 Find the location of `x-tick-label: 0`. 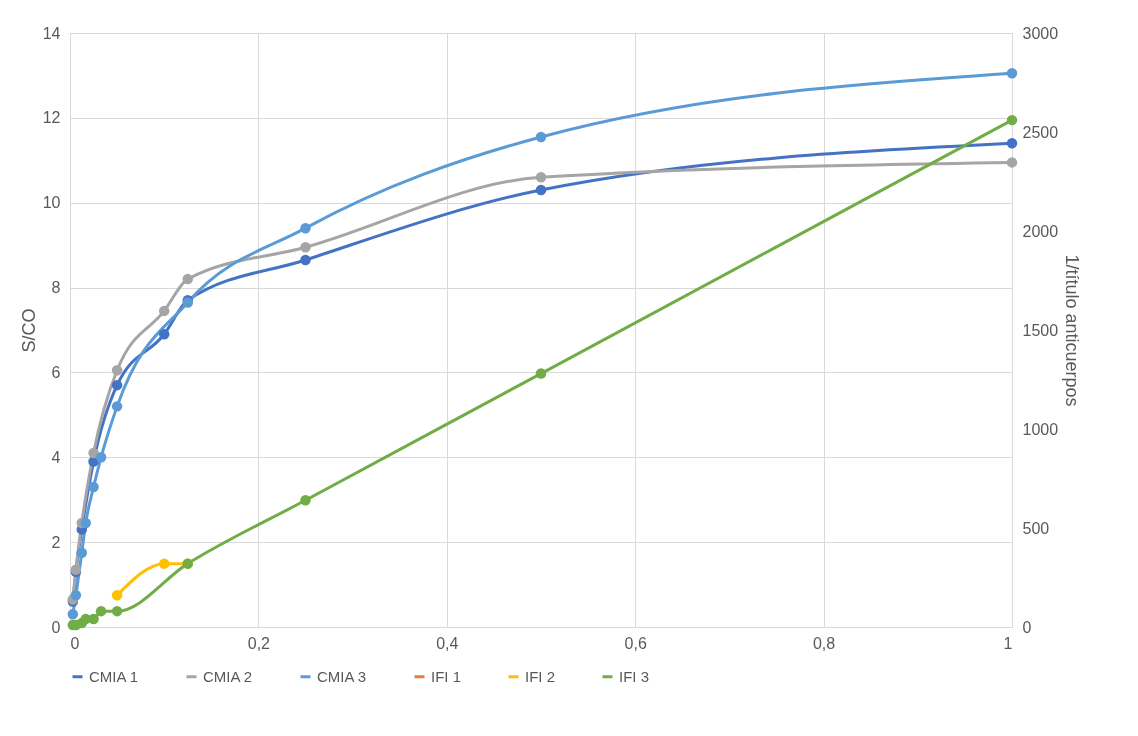

x-tick-label: 0 is located at coordinates (75, 643).